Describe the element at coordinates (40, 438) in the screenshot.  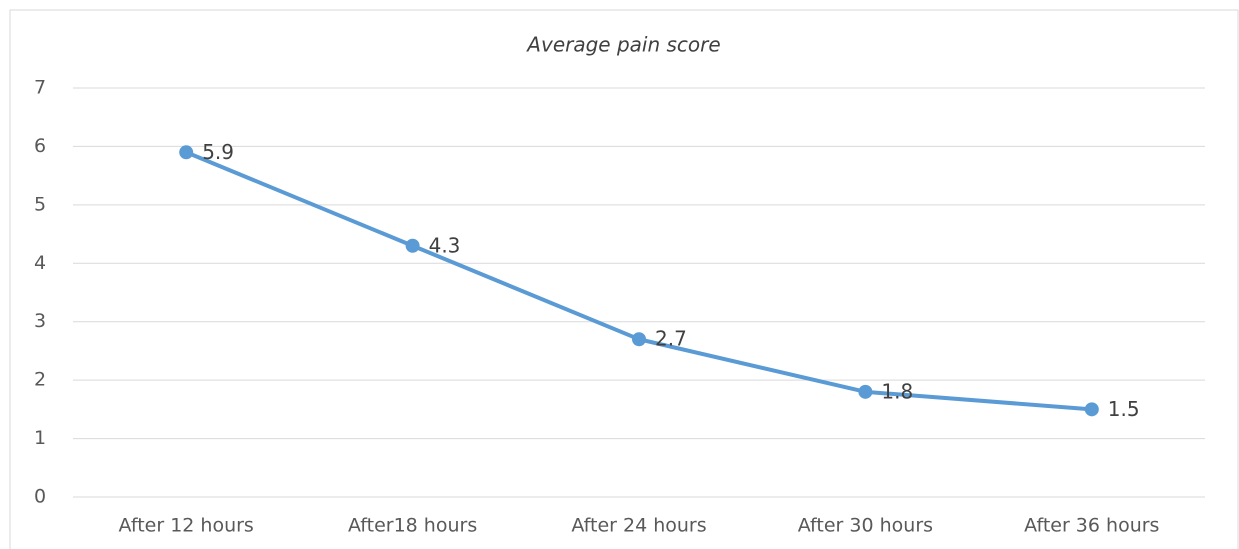
I see `y-tick-label: 1` at that location.